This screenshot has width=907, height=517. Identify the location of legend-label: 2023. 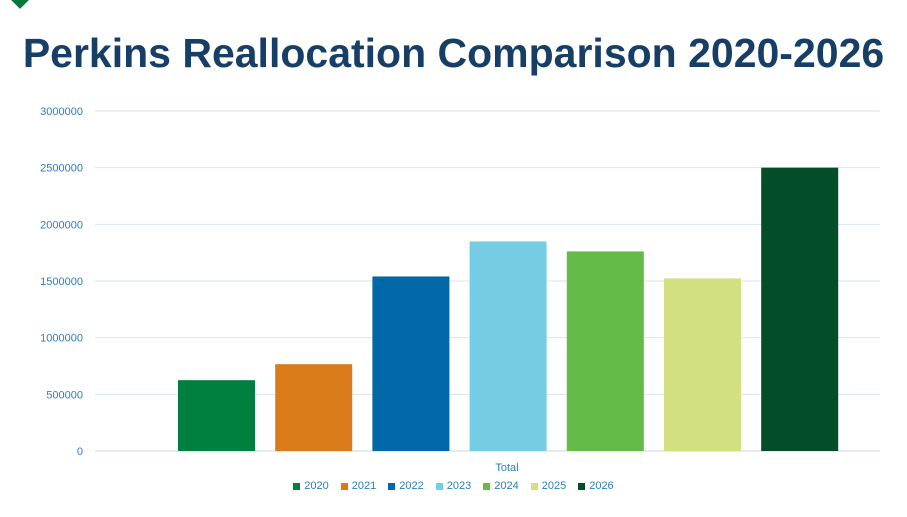
(459, 486).